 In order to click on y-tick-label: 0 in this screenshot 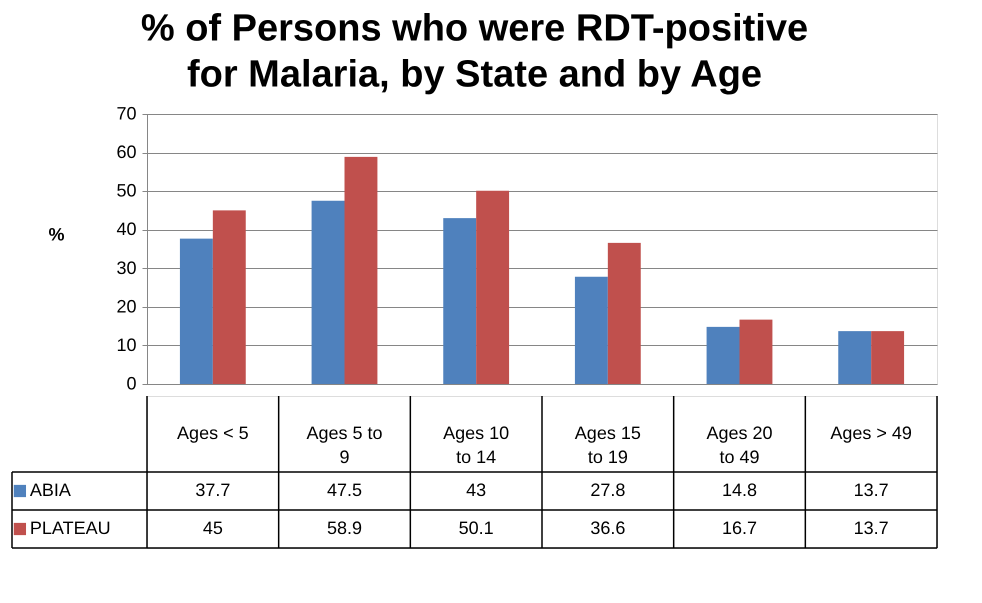, I will do `click(131, 384)`.